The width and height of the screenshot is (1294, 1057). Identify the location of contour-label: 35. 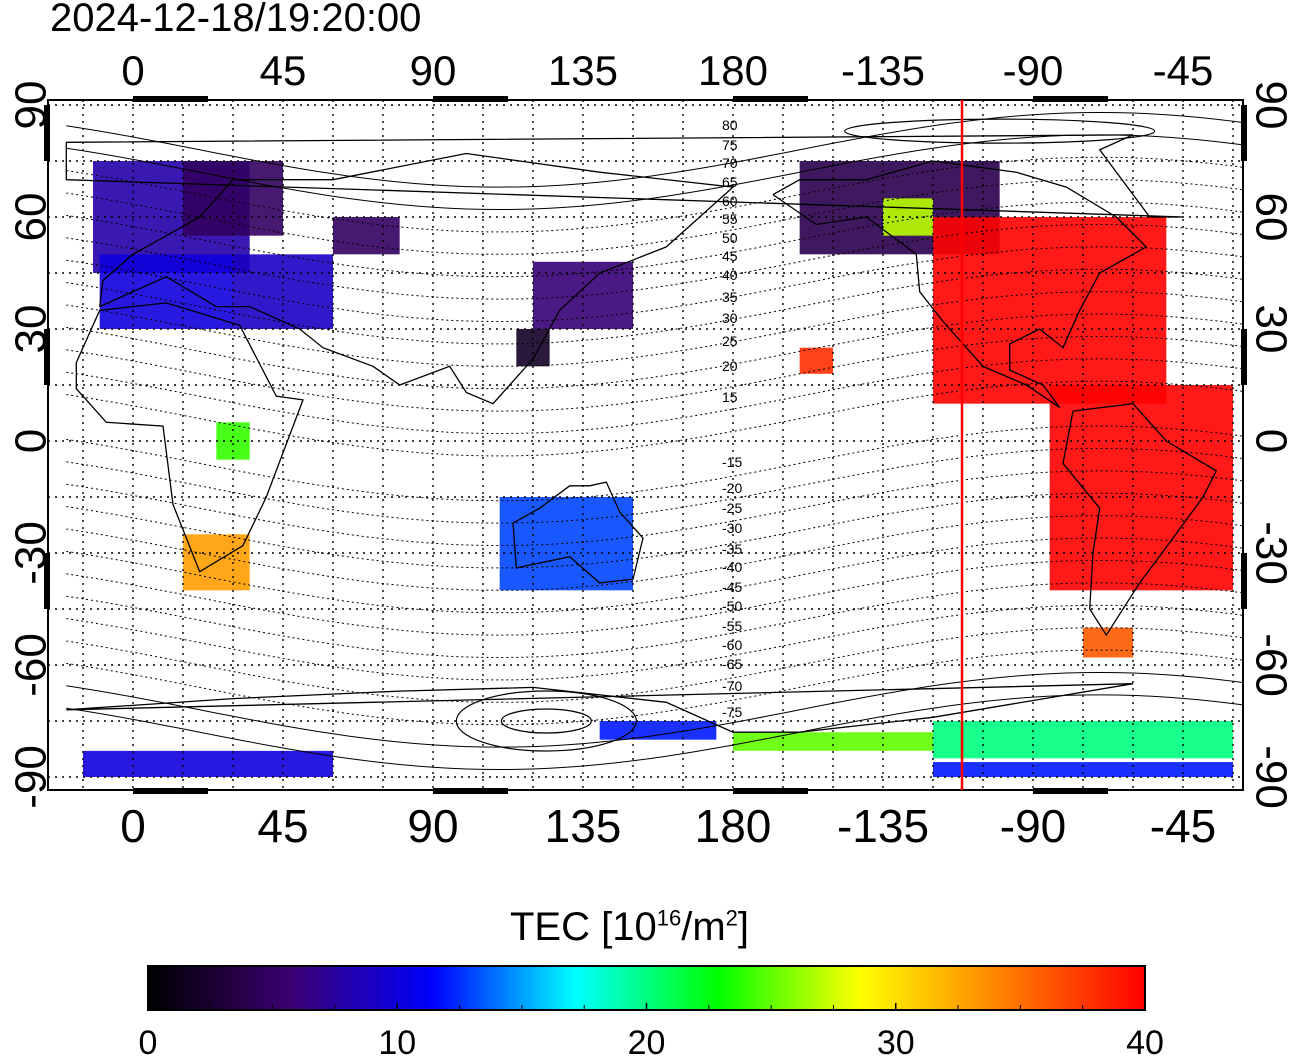
(730, 297).